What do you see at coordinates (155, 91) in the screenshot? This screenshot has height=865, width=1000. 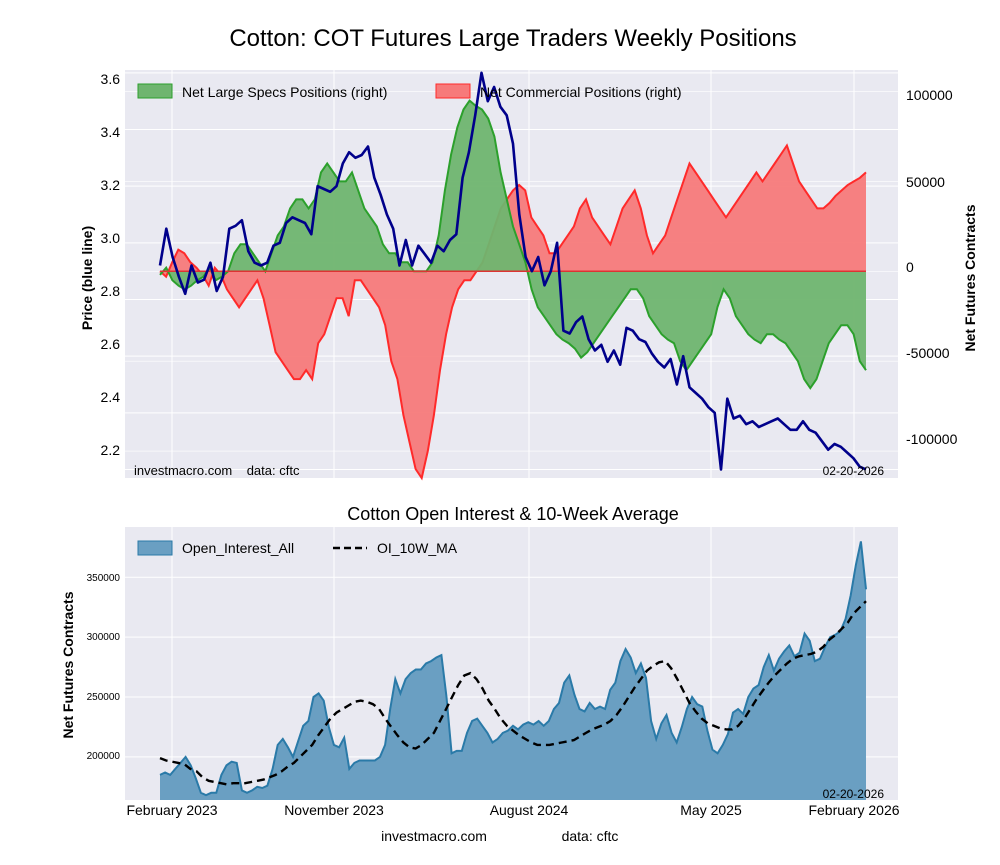 I see `legend-swatch-specs` at bounding box center [155, 91].